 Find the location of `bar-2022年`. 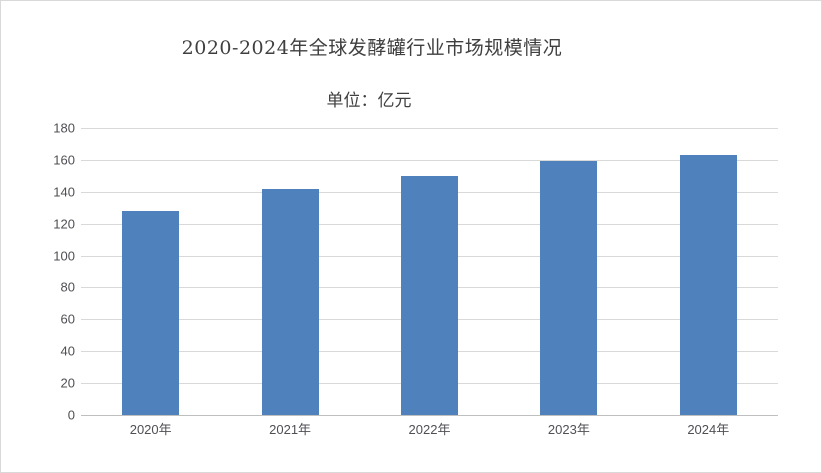

bar-2022年 is located at coordinates (429, 295).